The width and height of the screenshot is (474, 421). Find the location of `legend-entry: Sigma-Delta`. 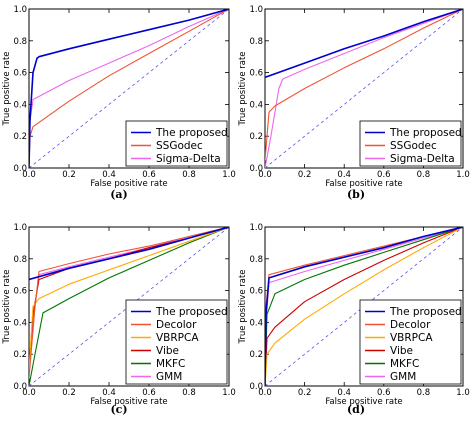

legend-entry: Sigma-Delta is located at coordinates (188, 159).